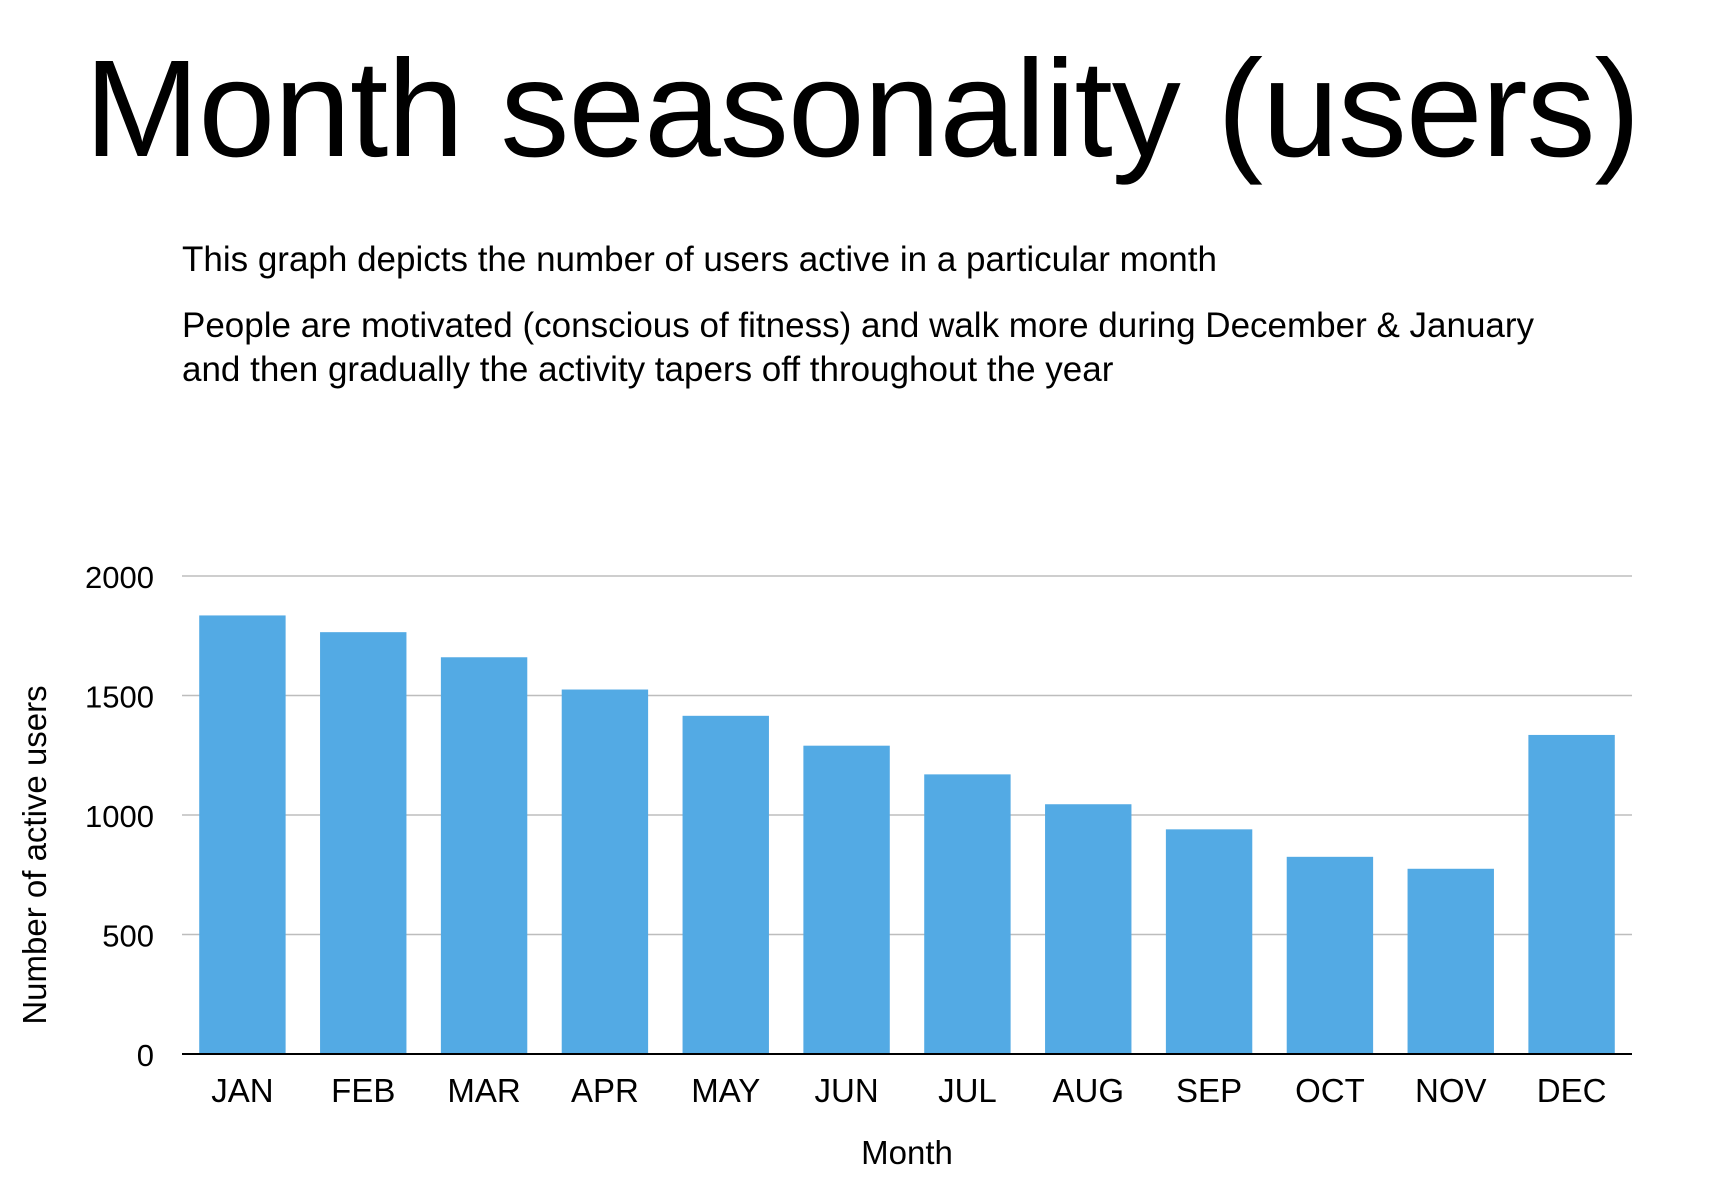 This screenshot has height=1200, width=1724. Describe the element at coordinates (363, 843) in the screenshot. I see `bar-feb` at that location.